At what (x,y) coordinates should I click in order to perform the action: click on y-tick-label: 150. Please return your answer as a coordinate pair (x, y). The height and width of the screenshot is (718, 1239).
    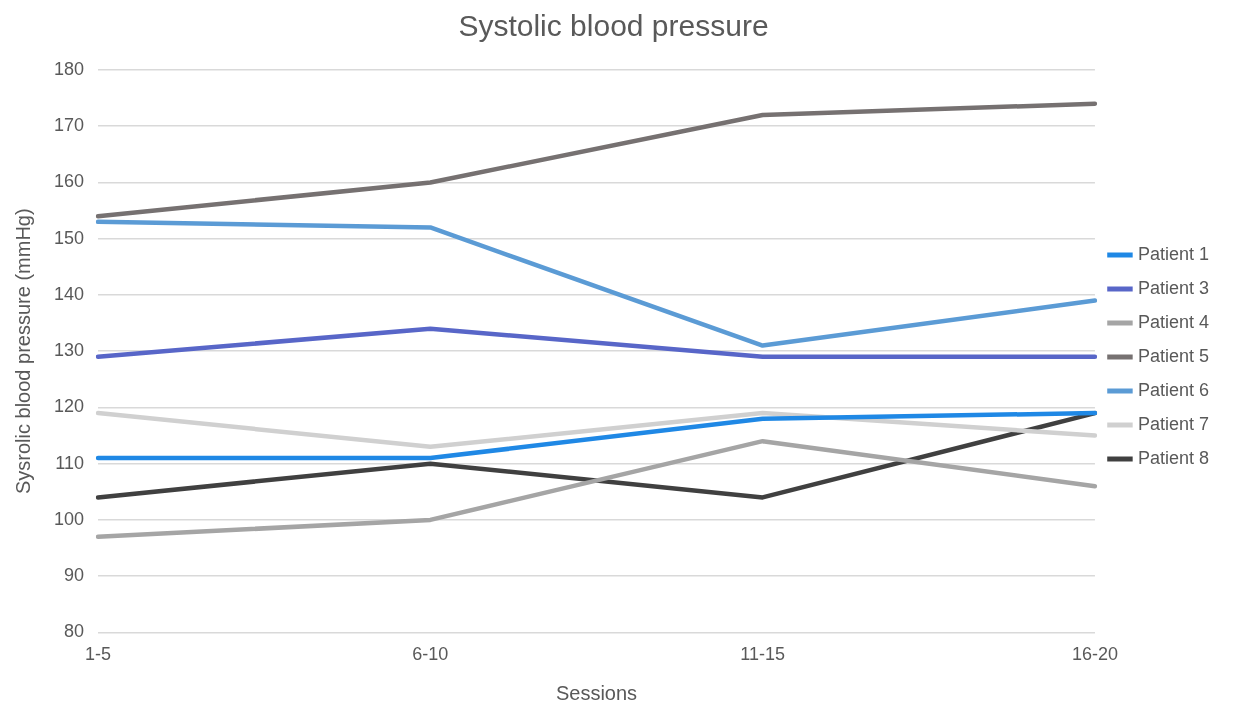
    Looking at the image, I should click on (69, 237).